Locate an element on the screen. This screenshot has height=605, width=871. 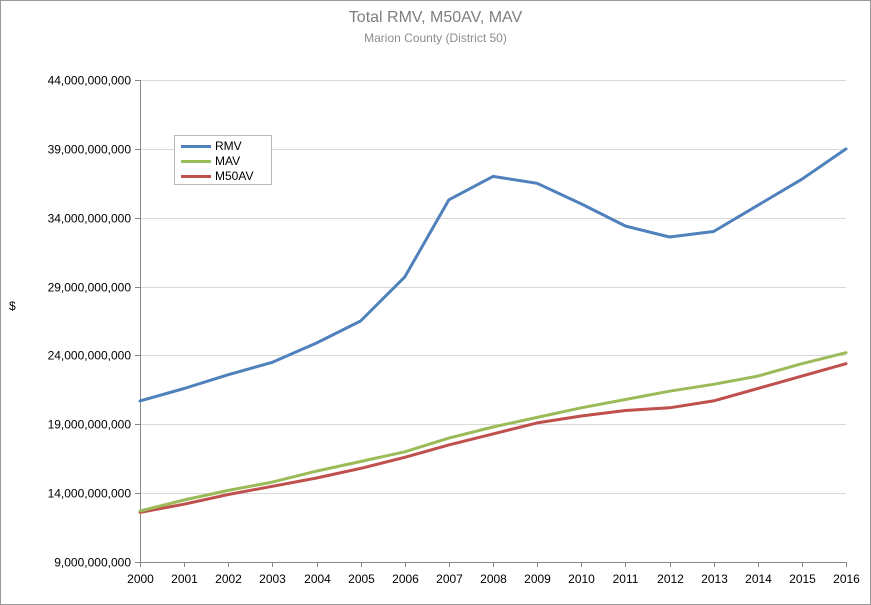
x-tick-label: 2008 is located at coordinates (493, 579).